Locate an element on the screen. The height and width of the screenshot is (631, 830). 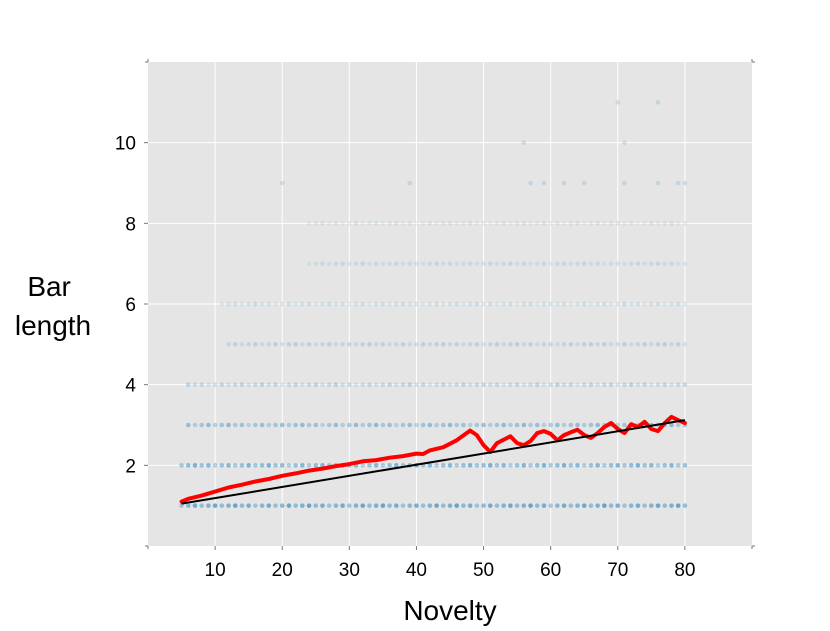
linear-fit-line is located at coordinates (433, 462).